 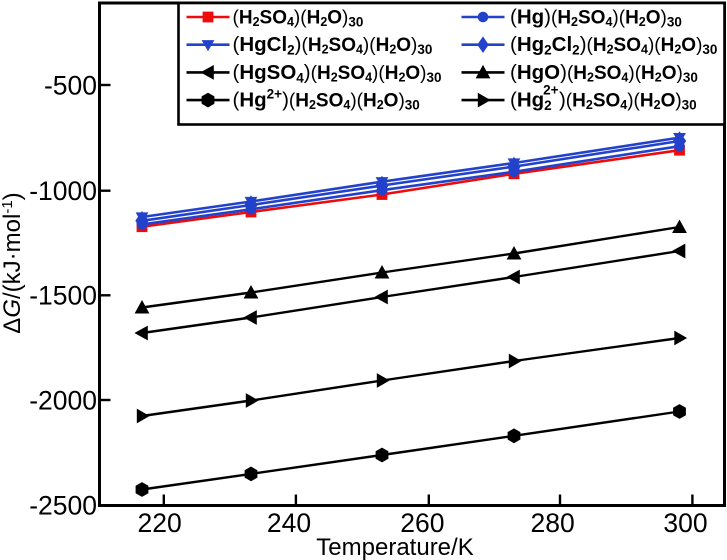 What do you see at coordinates (63, 191) in the screenshot?
I see `svg-text: -1000` at bounding box center [63, 191].